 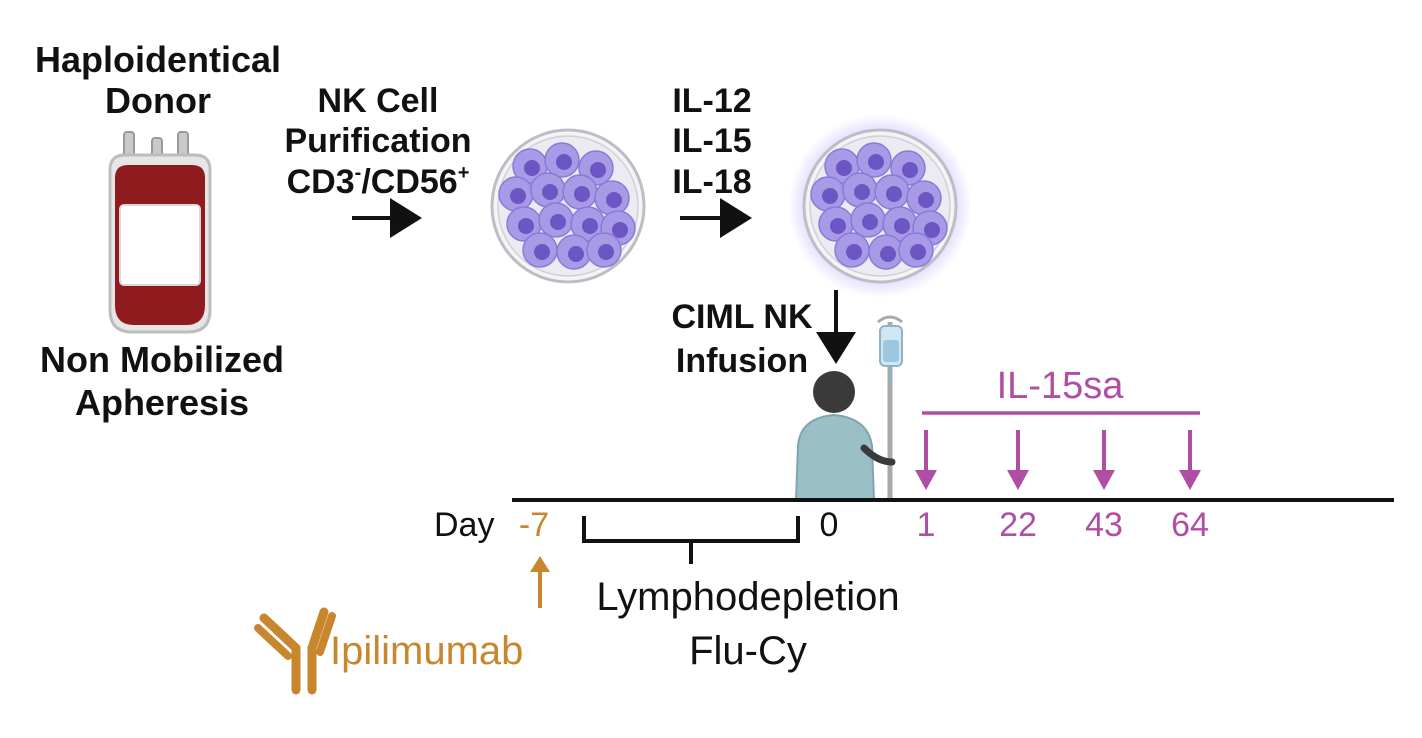 What do you see at coordinates (1018, 525) in the screenshot?
I see `il15sa-day-label: 22` at bounding box center [1018, 525].